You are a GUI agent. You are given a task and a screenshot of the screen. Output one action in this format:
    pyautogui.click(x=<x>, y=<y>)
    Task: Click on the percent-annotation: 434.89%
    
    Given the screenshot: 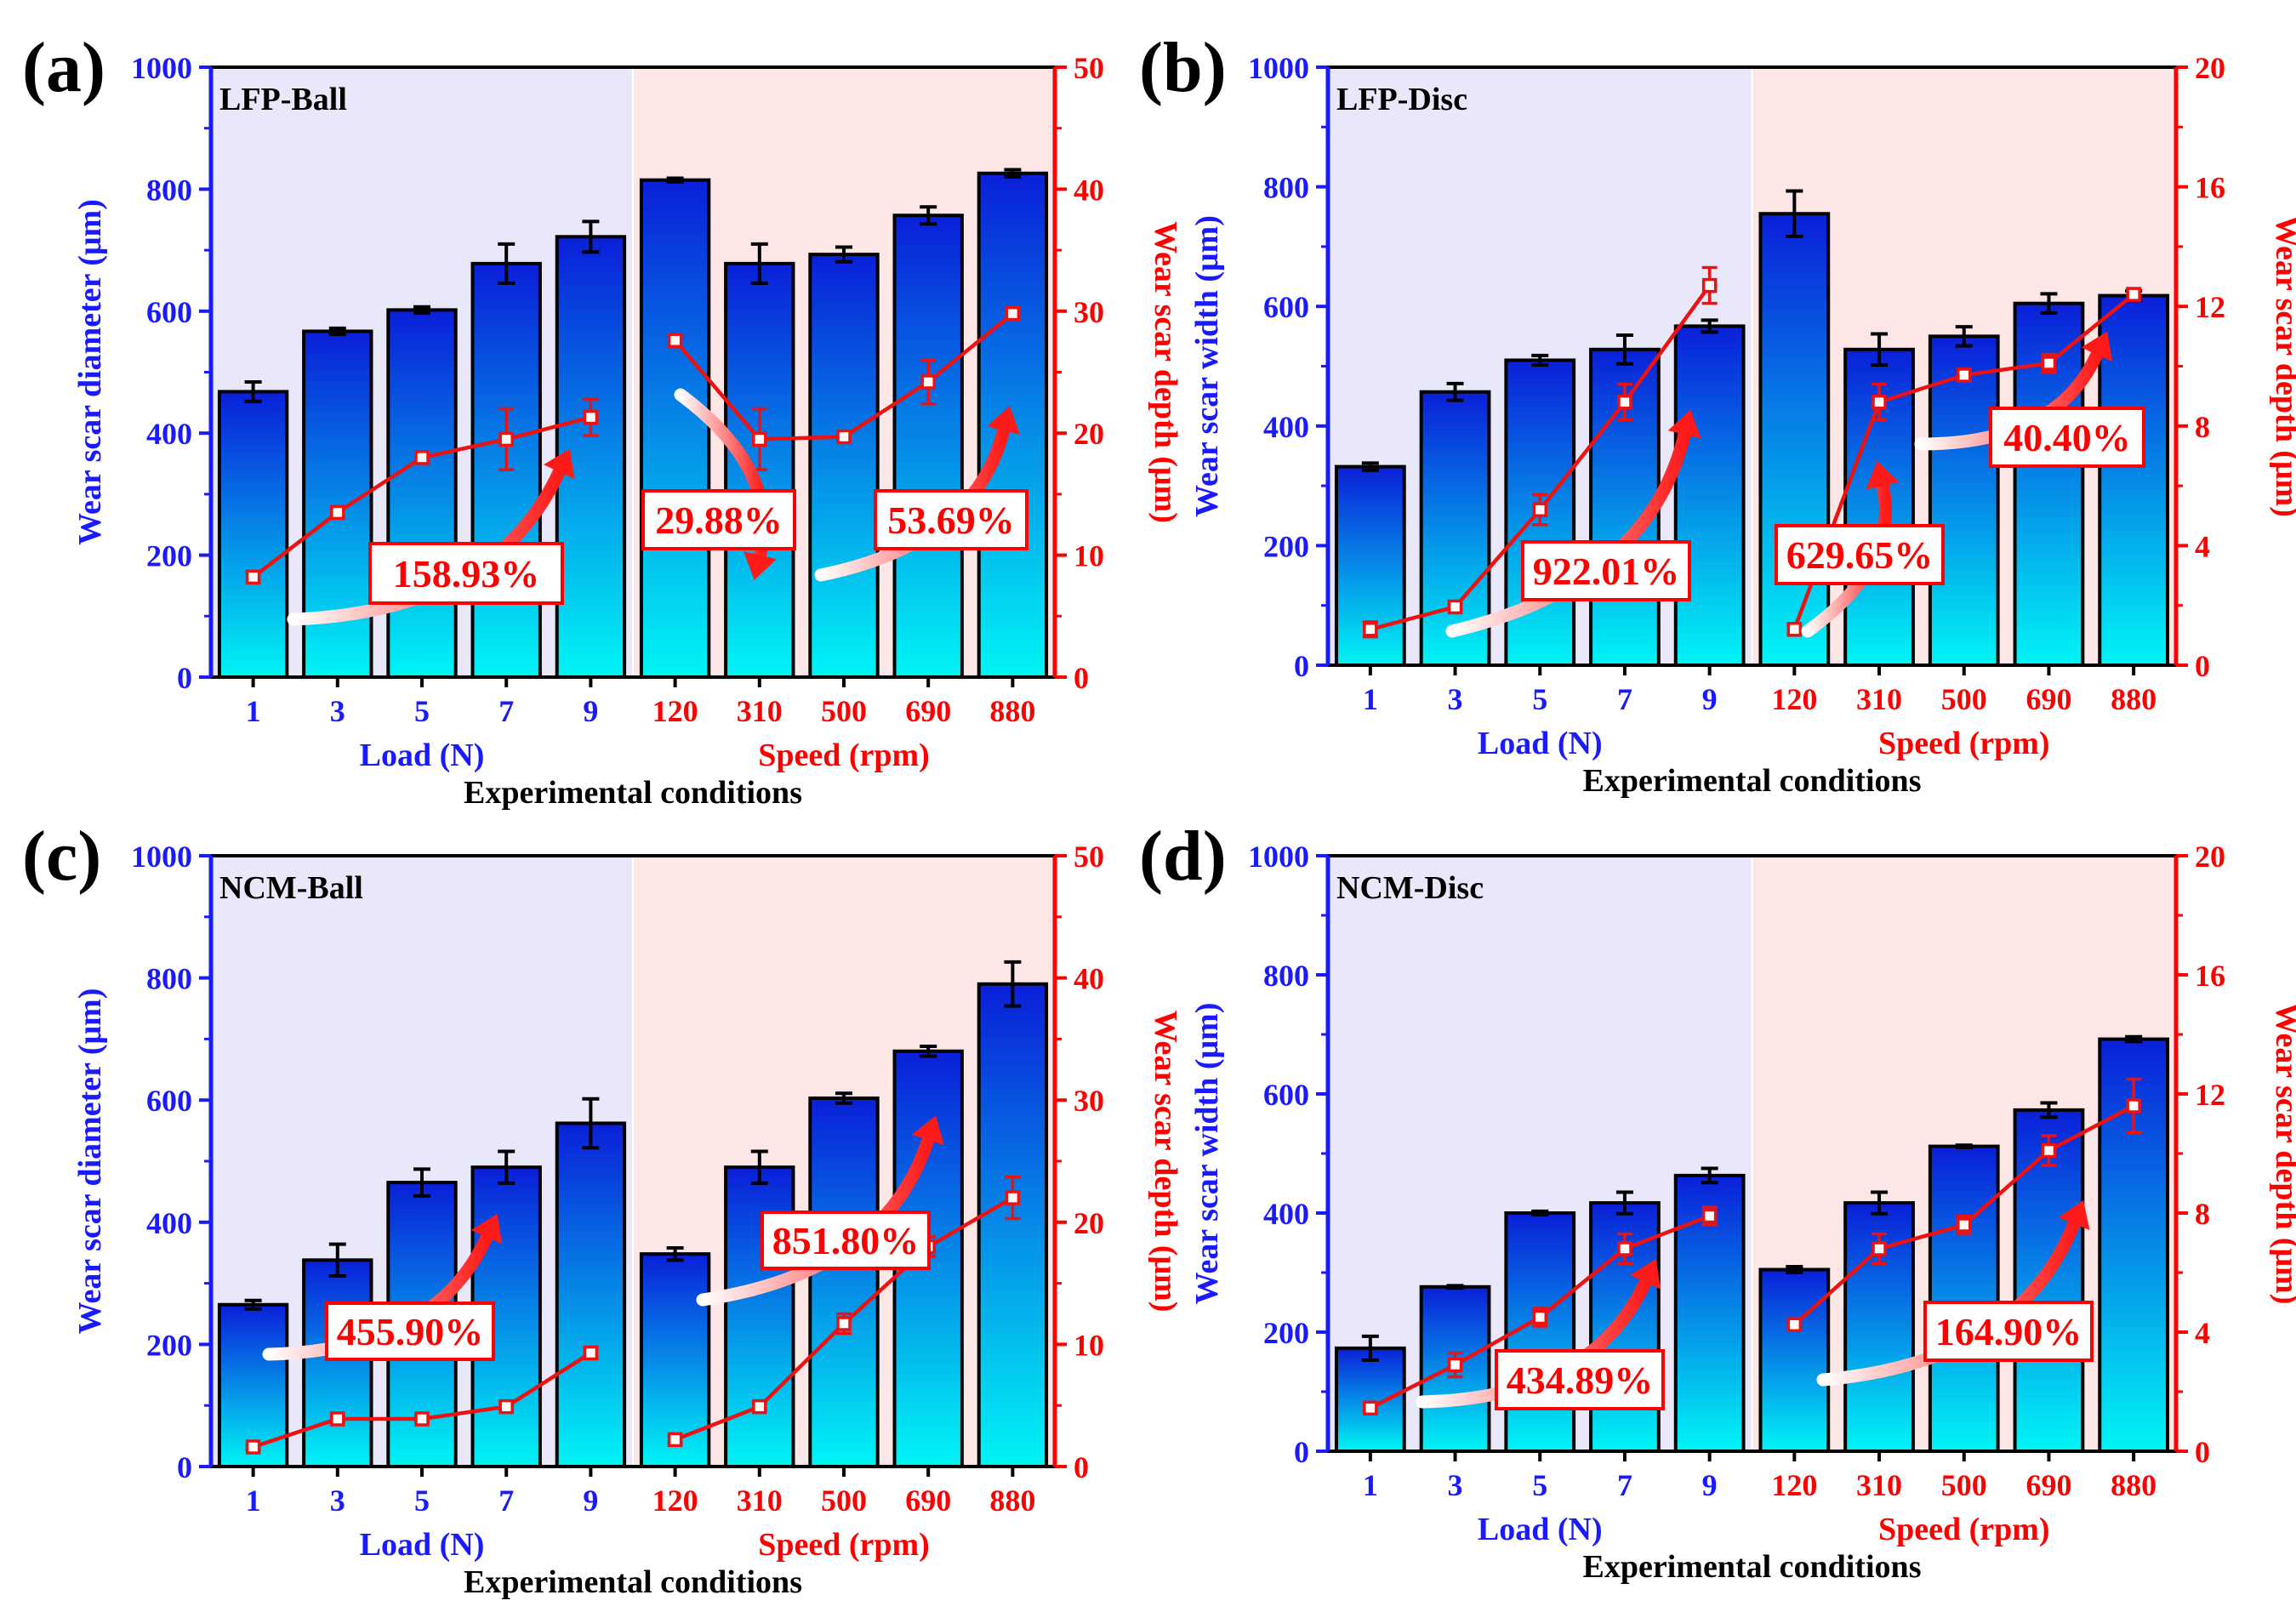 What is the action you would take?
    pyautogui.click(x=1580, y=1380)
    